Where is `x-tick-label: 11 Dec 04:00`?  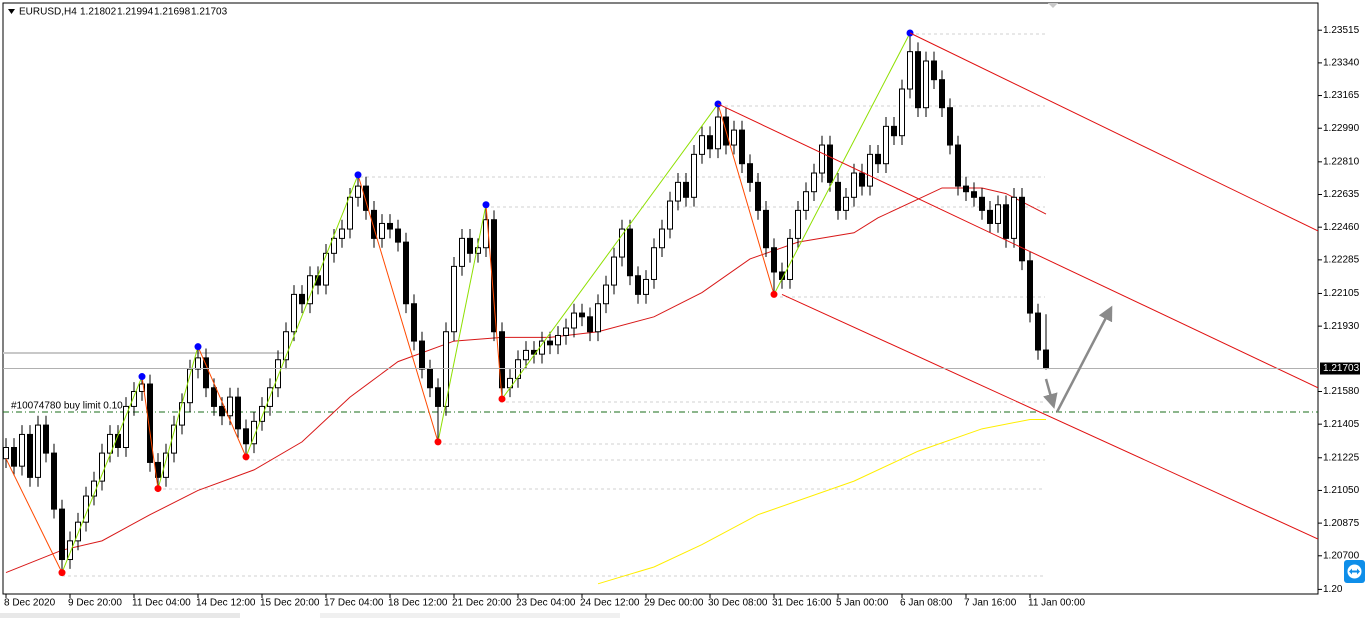
x-tick-label: 11 Dec 04:00 is located at coordinates (161, 603).